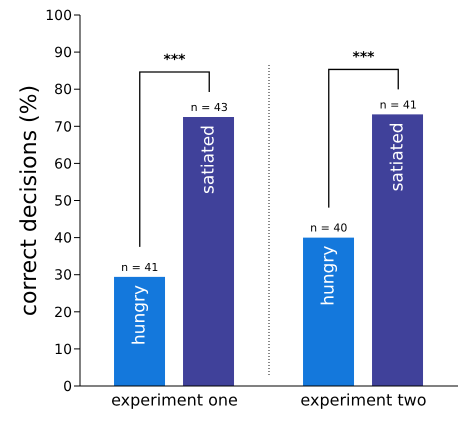 The height and width of the screenshot is (428, 470). Describe the element at coordinates (29, 200) in the screenshot. I see `y-axis-title: correct decisions (%)` at that location.